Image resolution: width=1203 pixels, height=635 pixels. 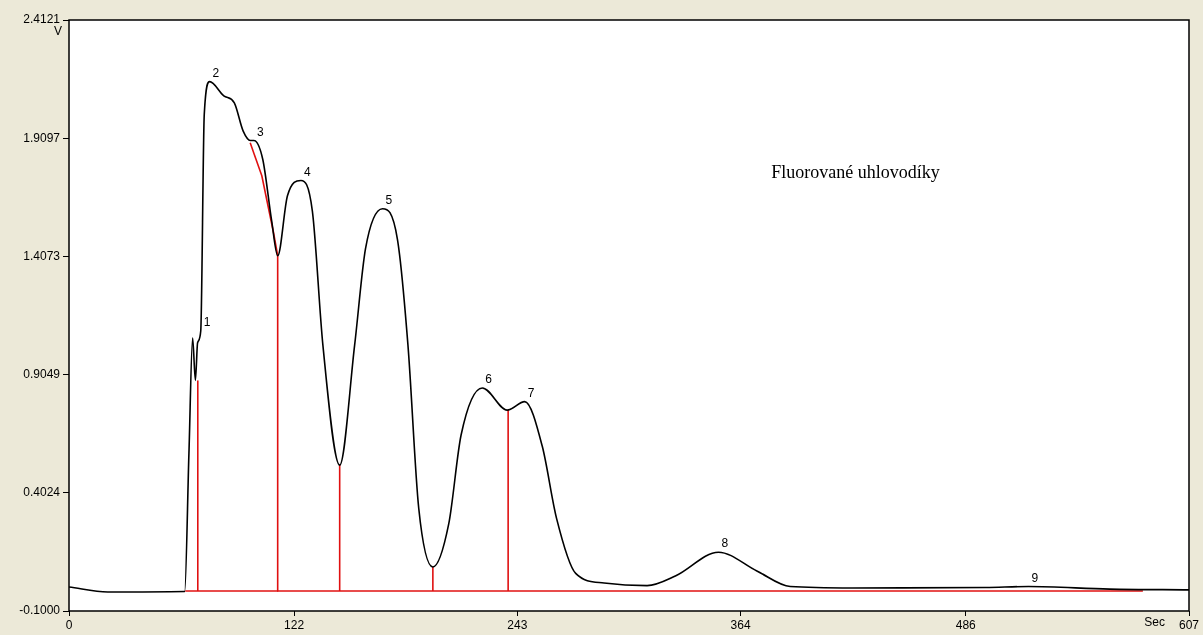 I want to click on annotation: 5, so click(x=389, y=200).